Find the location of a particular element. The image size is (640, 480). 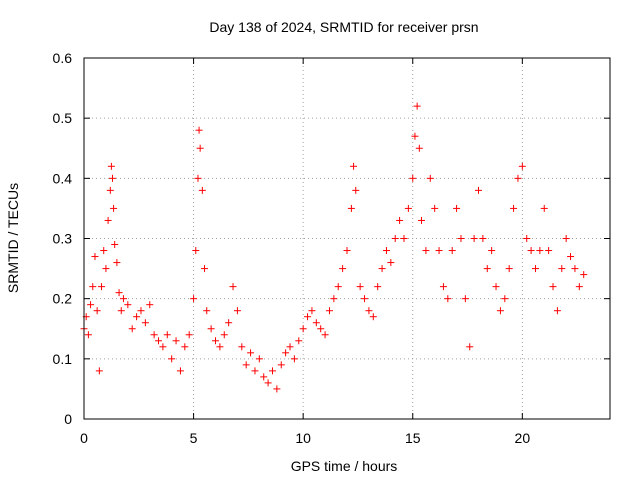

x-tick-label: 20 is located at coordinates (523, 438).